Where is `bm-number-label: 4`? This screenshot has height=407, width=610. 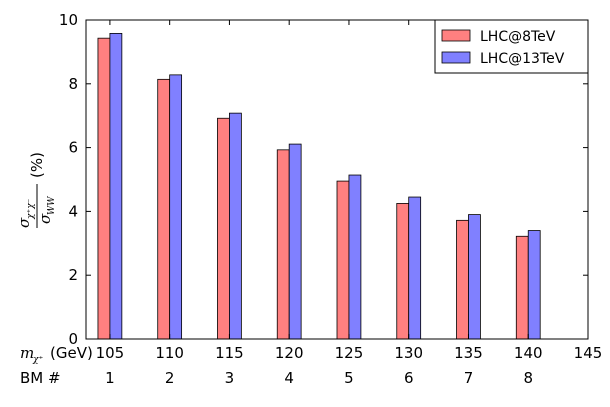 bm-number-label: 4 is located at coordinates (289, 378).